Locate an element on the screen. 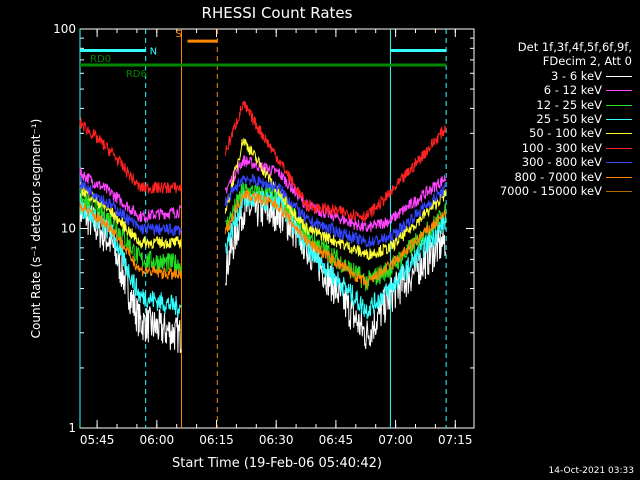 This screenshot has height=480, width=640. series-line-12-25keV is located at coordinates (130, 232).